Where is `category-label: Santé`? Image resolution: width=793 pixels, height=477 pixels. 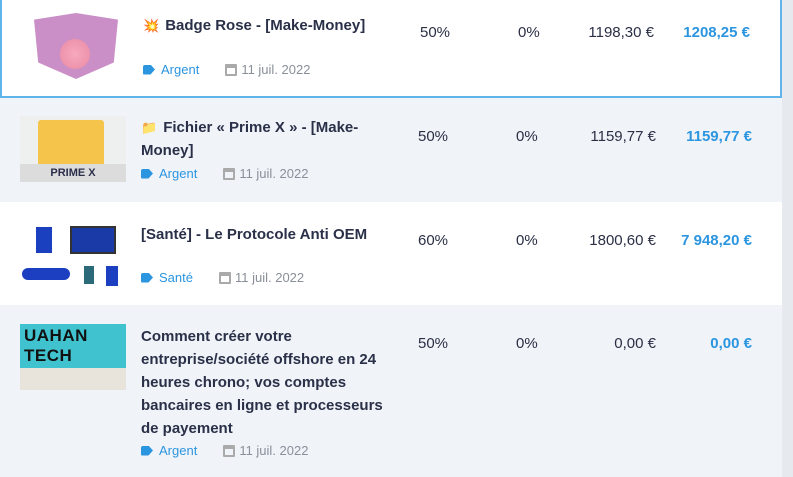
category-label: Santé is located at coordinates (176, 277).